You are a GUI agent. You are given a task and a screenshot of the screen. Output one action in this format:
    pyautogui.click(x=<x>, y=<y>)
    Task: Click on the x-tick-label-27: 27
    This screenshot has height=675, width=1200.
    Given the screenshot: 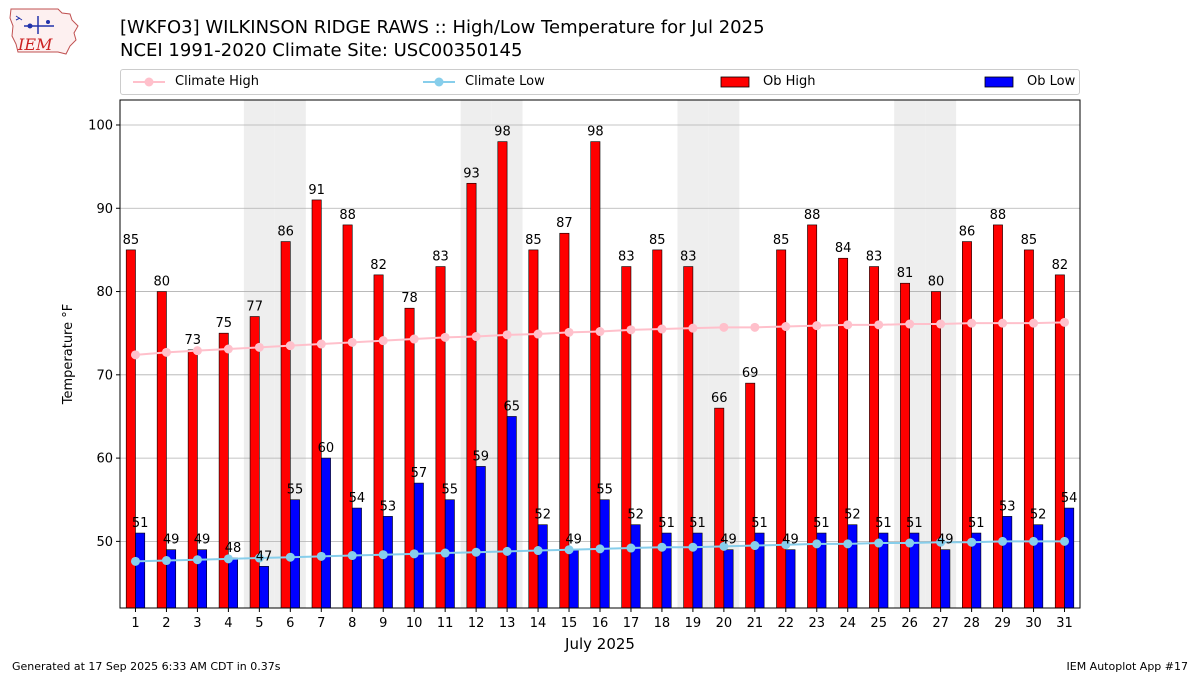 What is the action you would take?
    pyautogui.click(x=940, y=623)
    